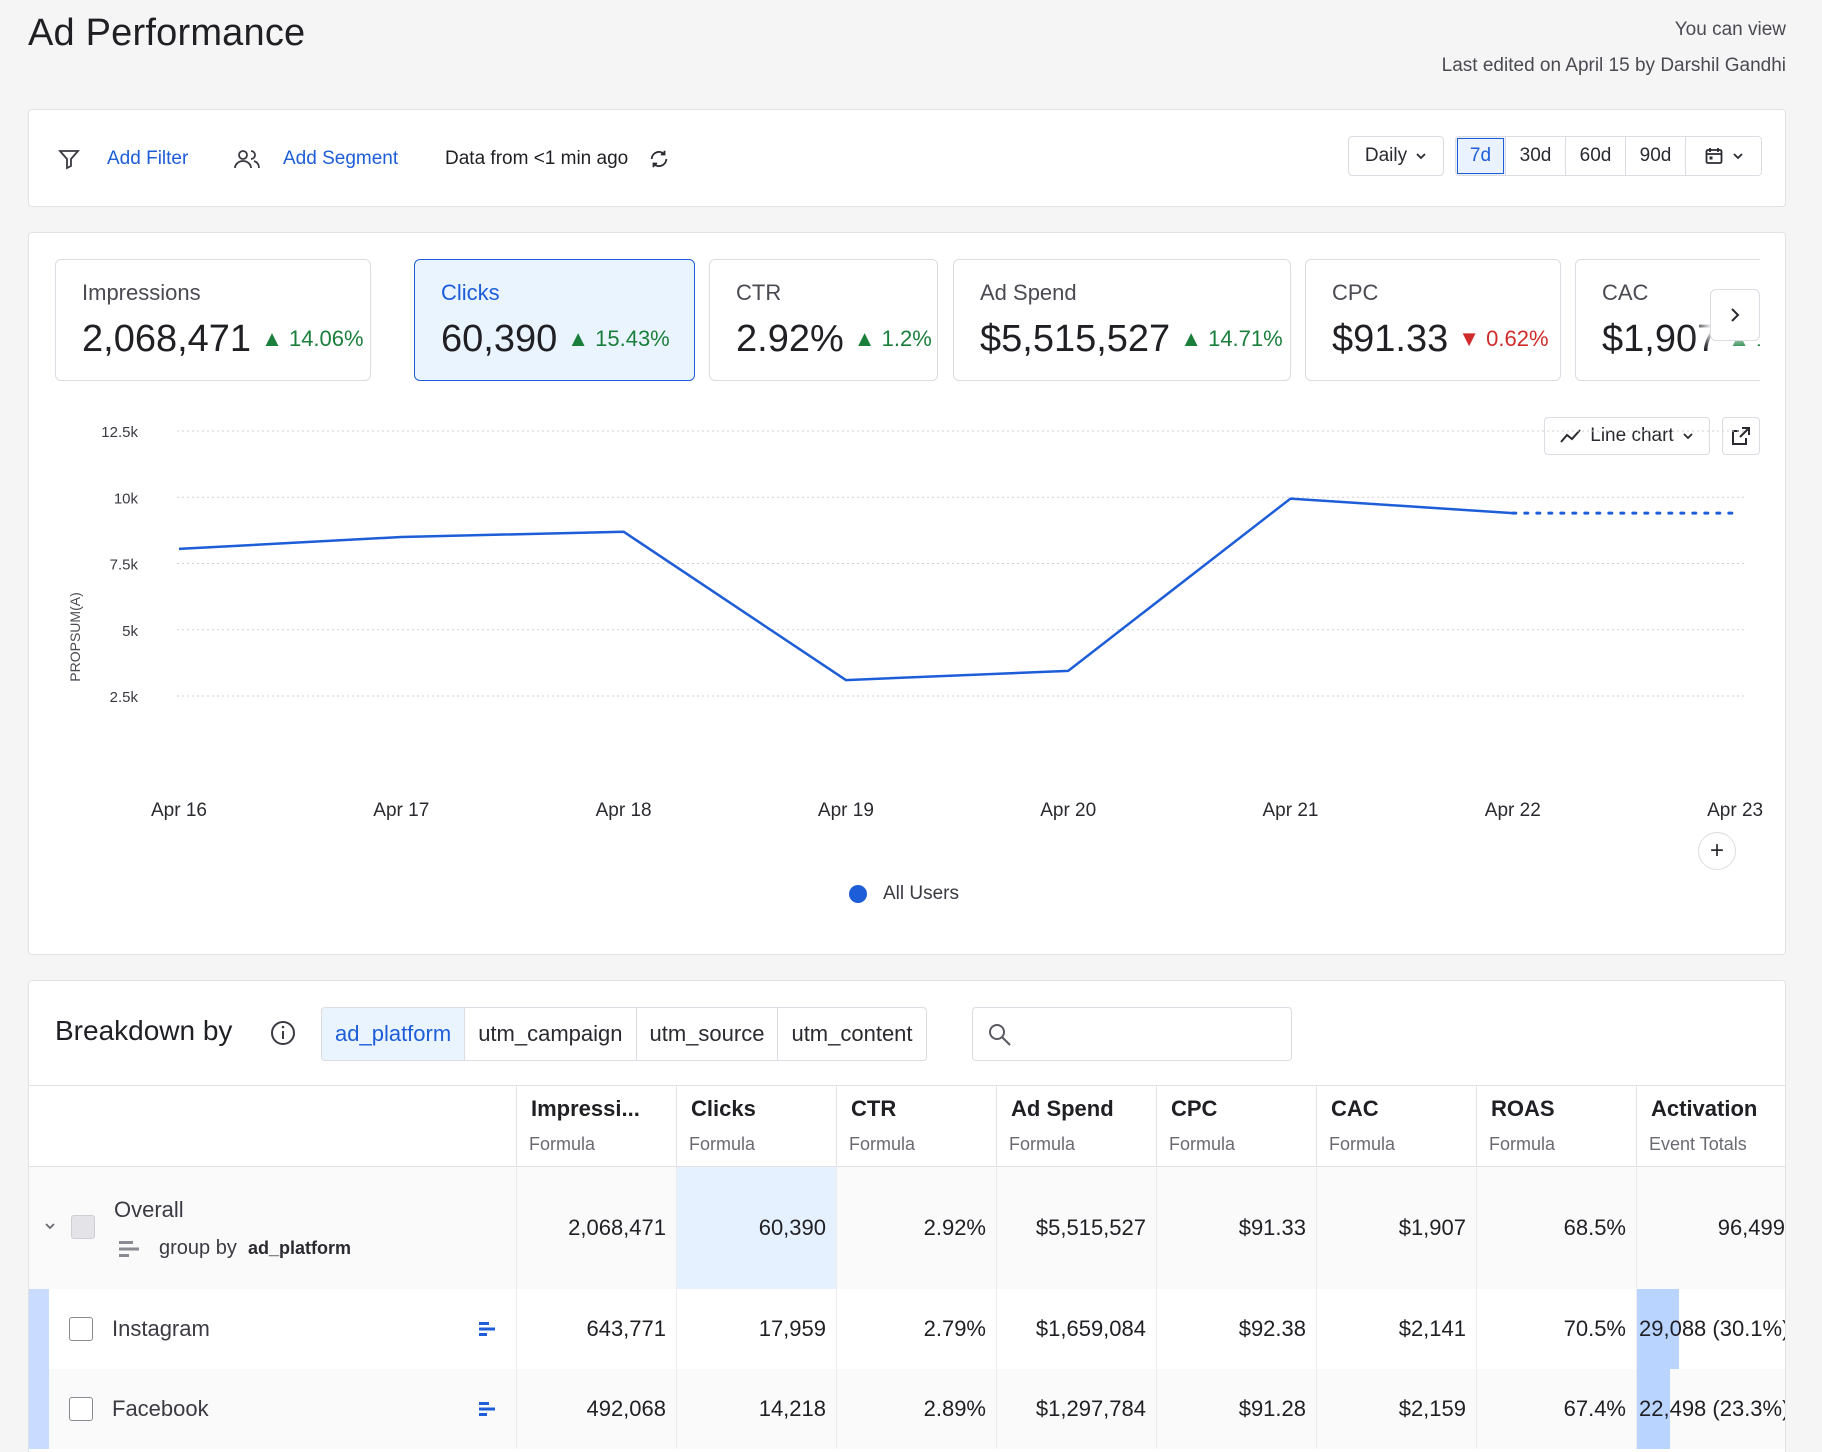 Image resolution: width=1822 pixels, height=1452 pixels. I want to click on chart-type-select: Line chart, so click(1627, 436).